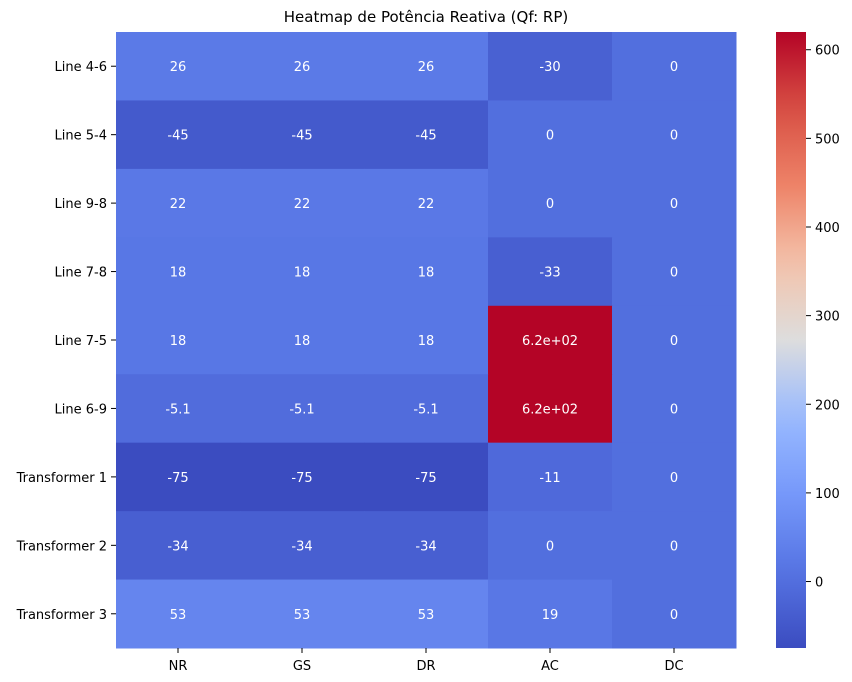 Image resolution: width=852 pixels, height=682 pixels. Describe the element at coordinates (819, 583) in the screenshot. I see `colorbar-tick-label: 0` at that location.